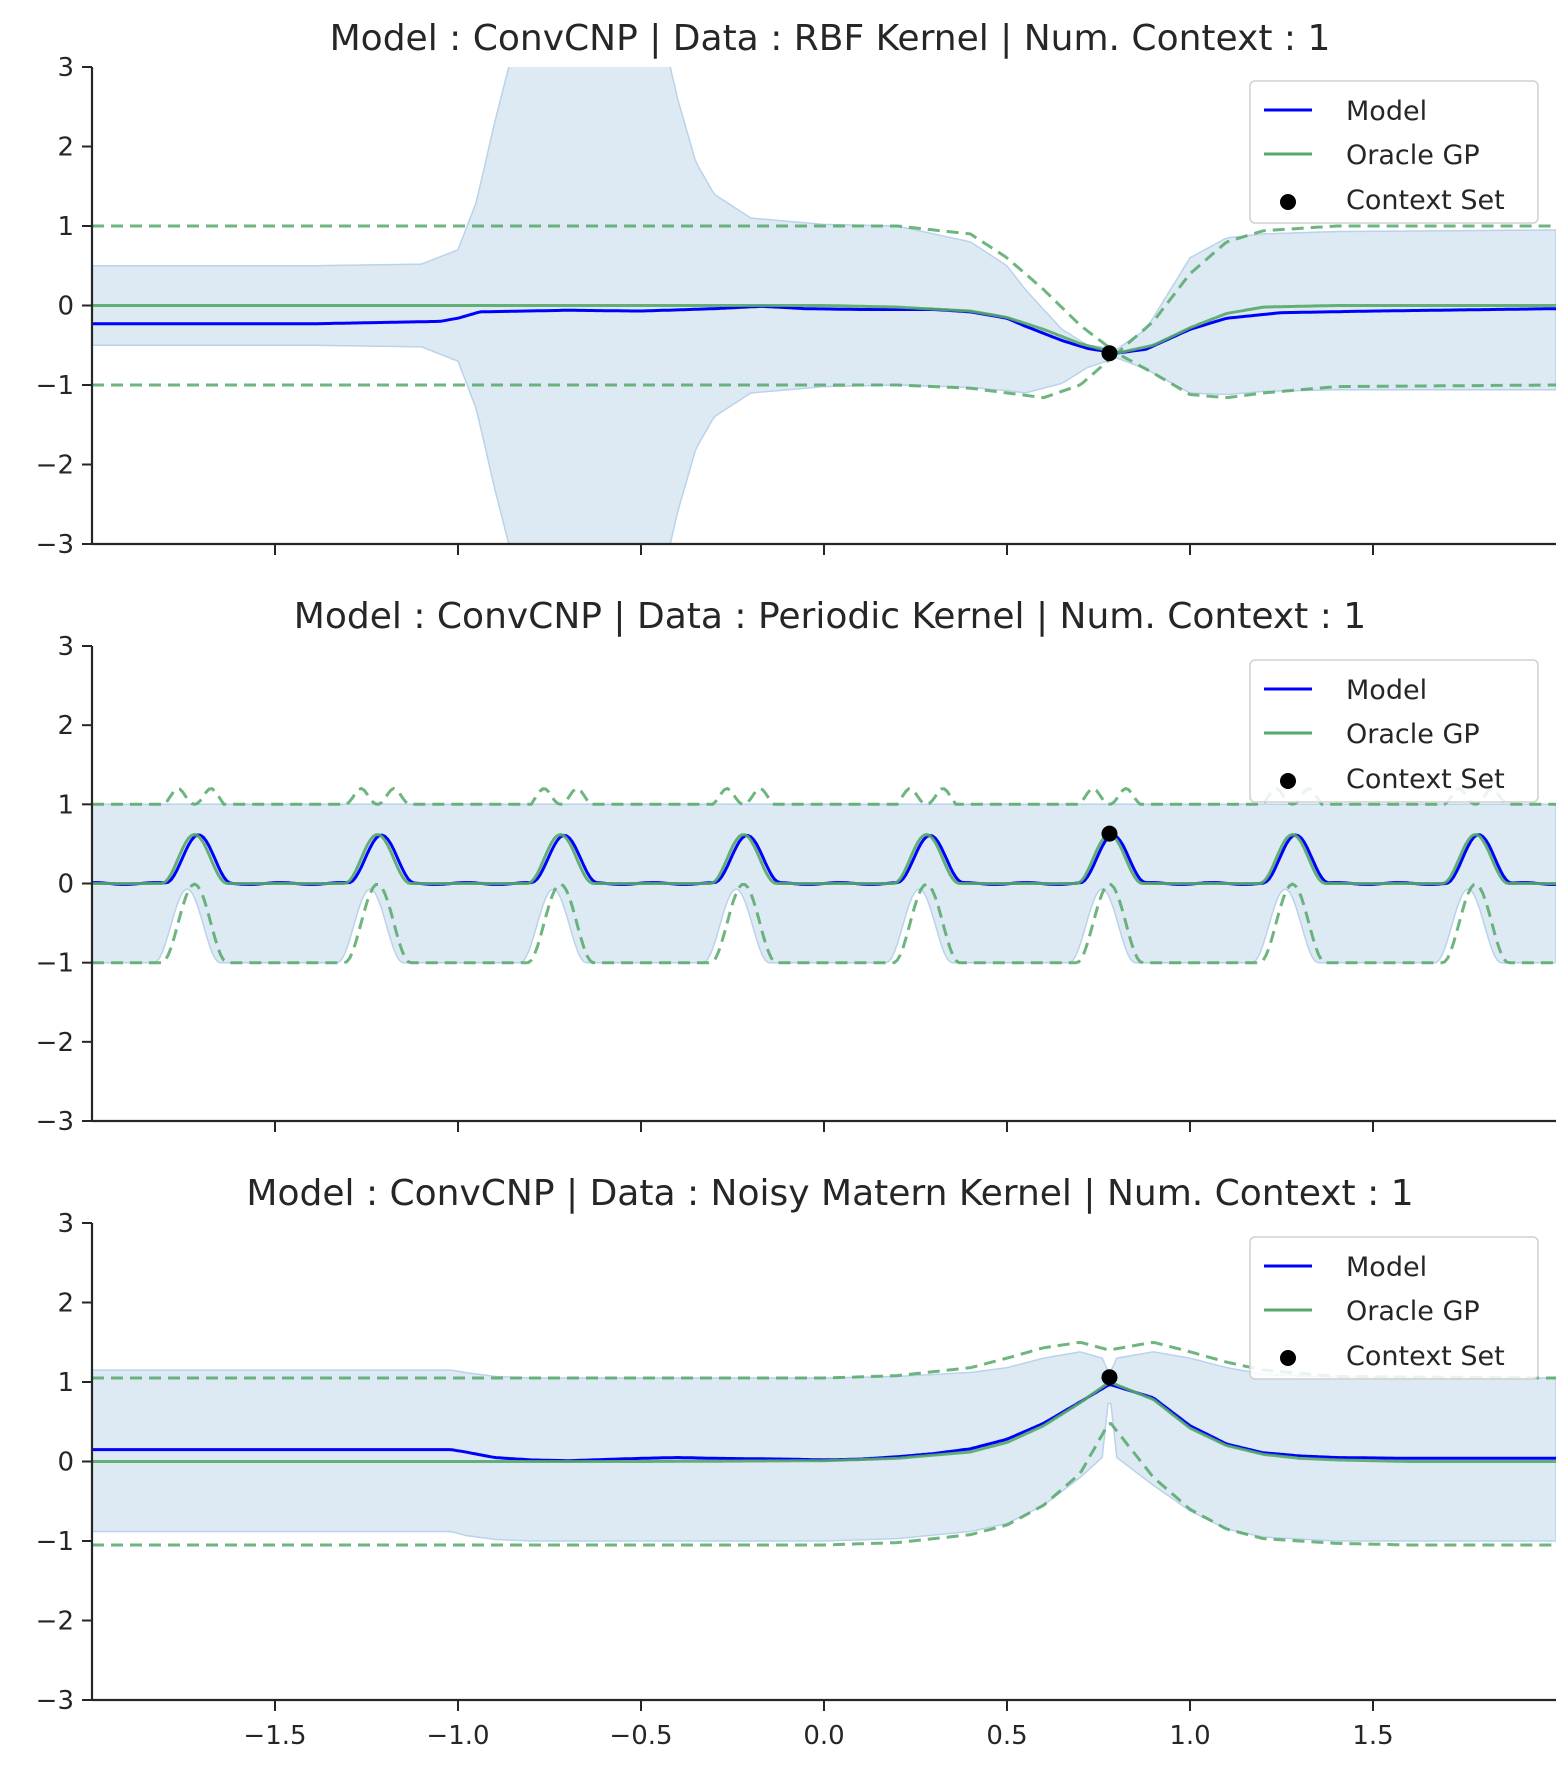 Image resolution: width=1568 pixels, height=1768 pixels. What do you see at coordinates (640, 1736) in the screenshot?
I see `x-tick-label: −0.5` at bounding box center [640, 1736].